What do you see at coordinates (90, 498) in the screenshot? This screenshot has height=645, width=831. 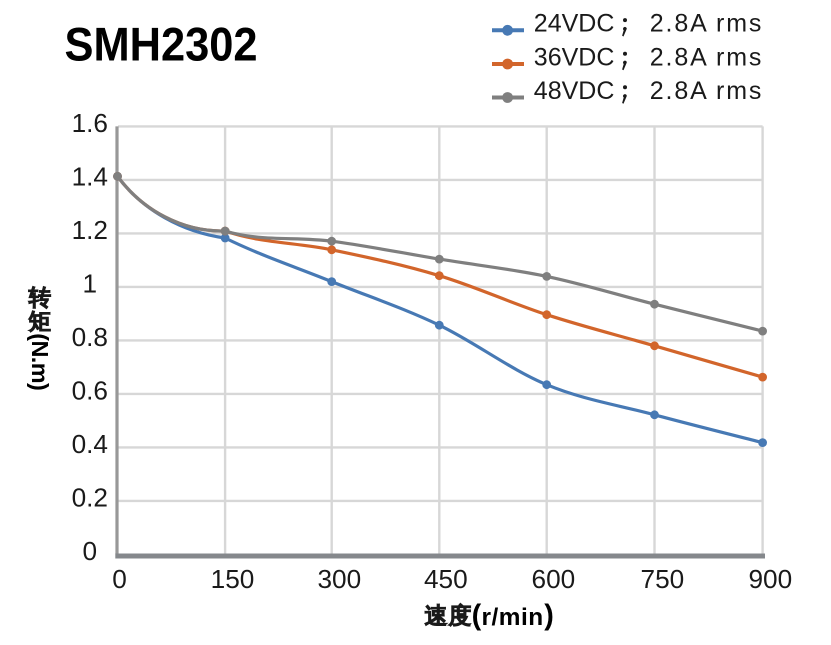 I see `svg-text: 0.2` at bounding box center [90, 498].